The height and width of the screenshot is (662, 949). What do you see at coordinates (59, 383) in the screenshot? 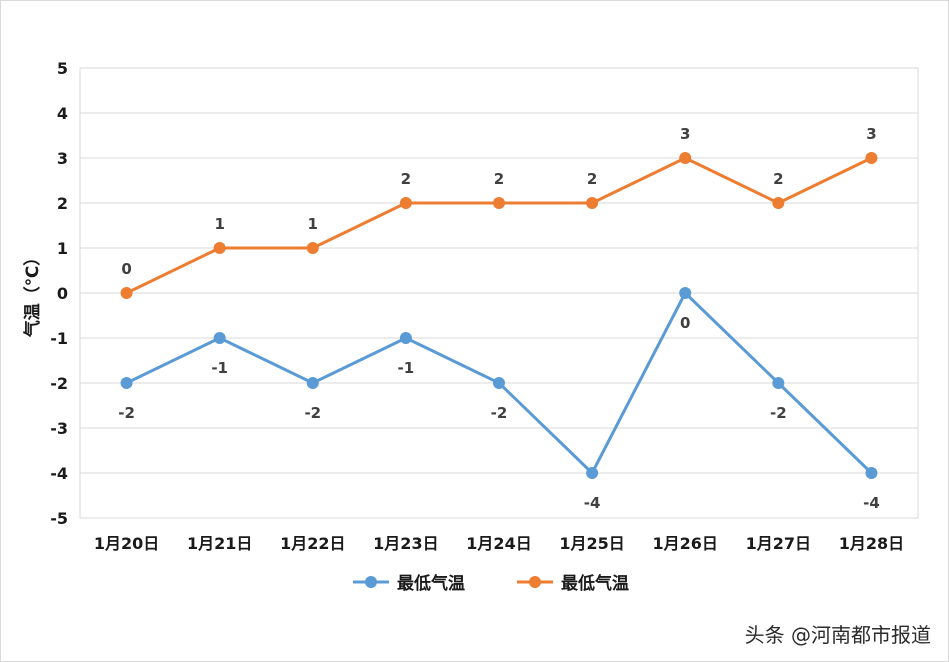
I see `y-tick-label: -2` at bounding box center [59, 383].